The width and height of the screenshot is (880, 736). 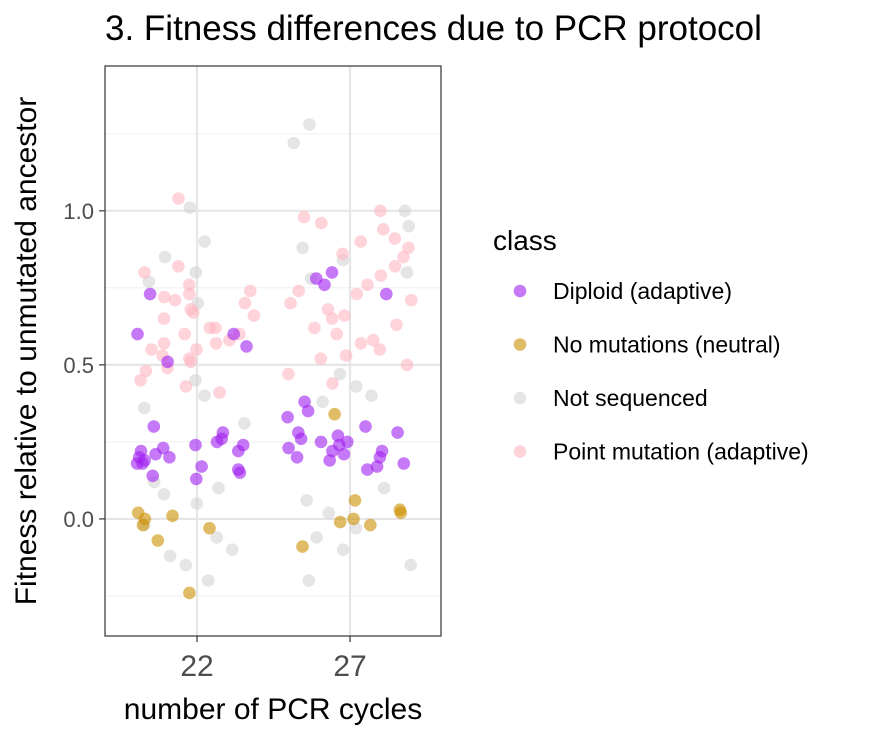 What do you see at coordinates (681, 452) in the screenshot?
I see `legend-label: Point mutation (adaptive)` at bounding box center [681, 452].